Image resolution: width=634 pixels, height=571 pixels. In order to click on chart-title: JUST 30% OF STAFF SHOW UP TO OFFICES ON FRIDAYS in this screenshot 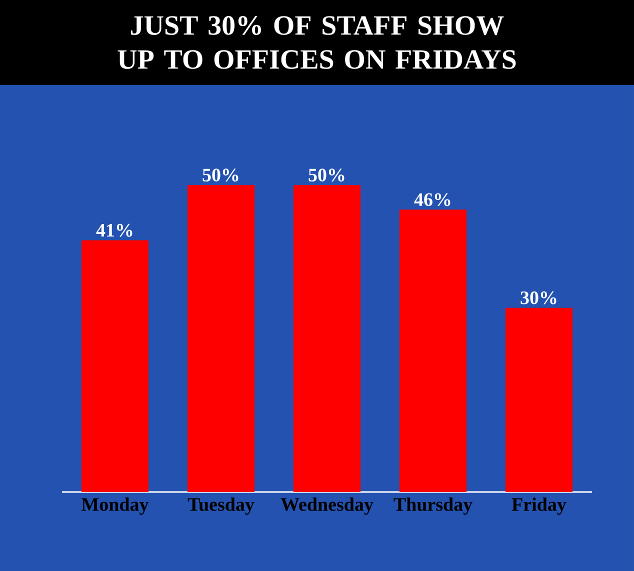, I will do `click(317, 42)`.